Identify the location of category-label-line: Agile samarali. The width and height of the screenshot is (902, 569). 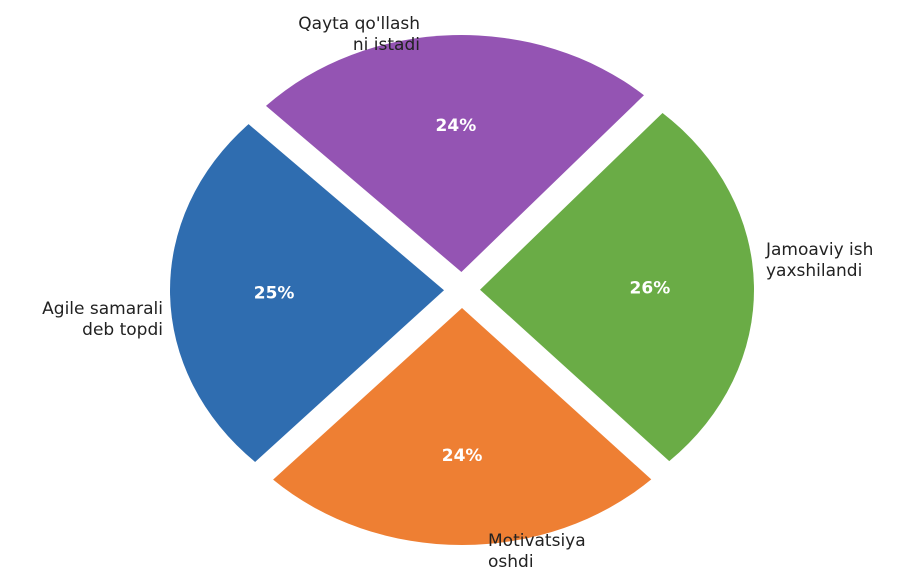
(102, 309).